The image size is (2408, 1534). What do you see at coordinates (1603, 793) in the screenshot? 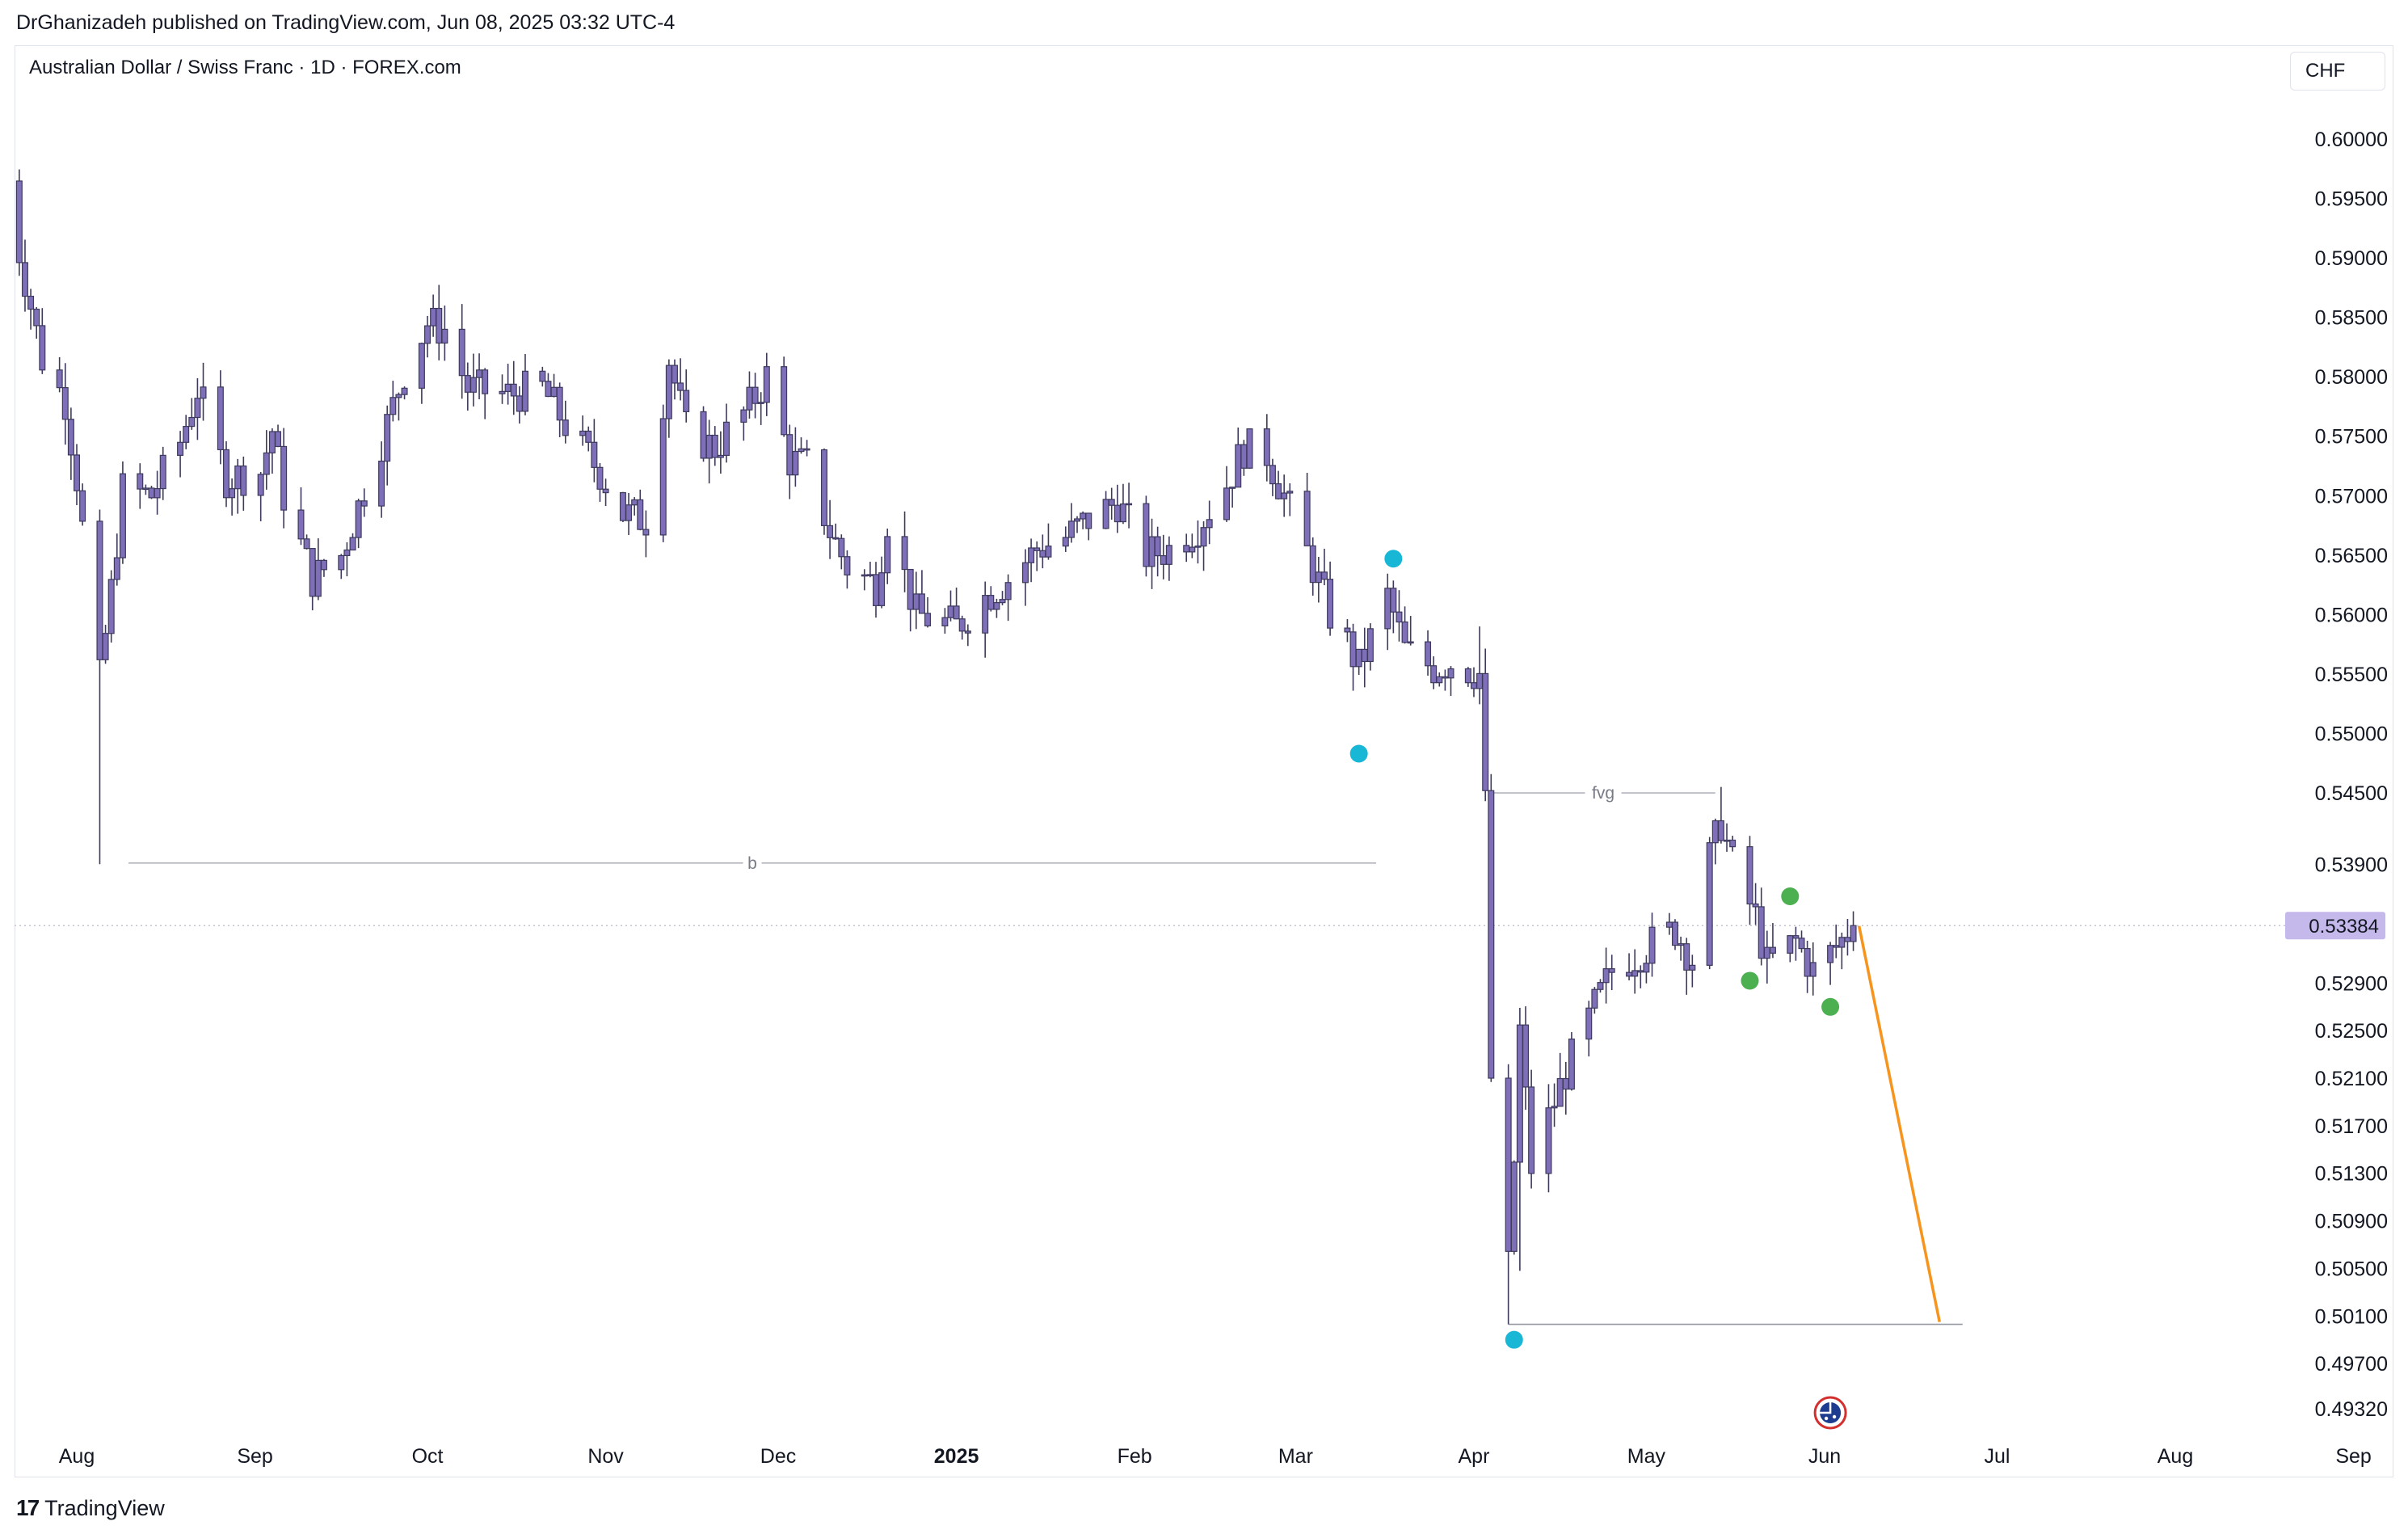
I see `fvg-level-line: fvg` at bounding box center [1603, 793].